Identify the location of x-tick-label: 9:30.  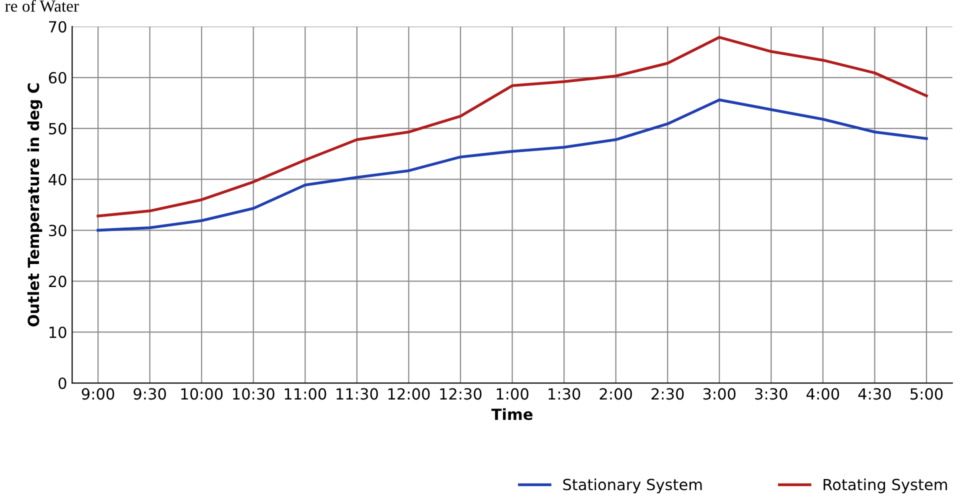
(150, 394).